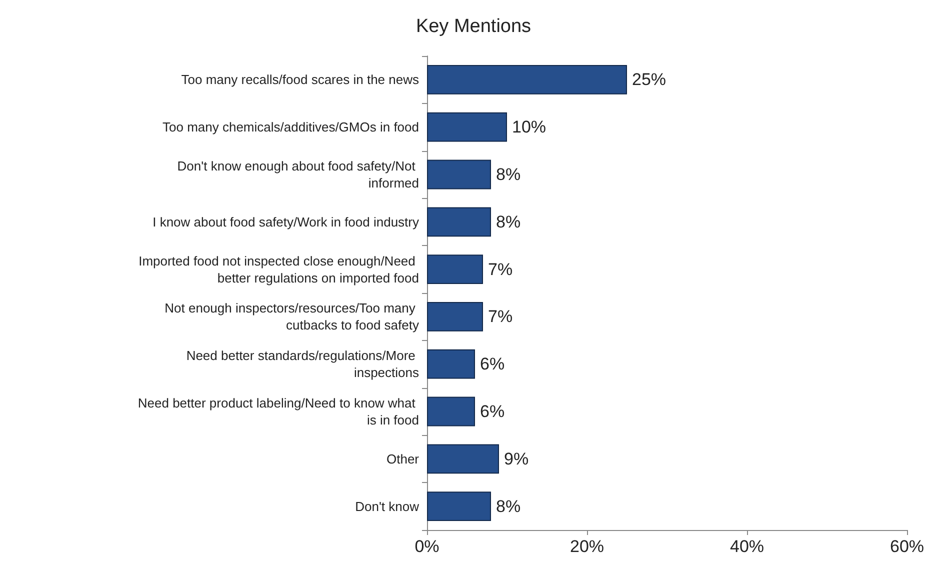 The image size is (947, 580). What do you see at coordinates (292, 316) in the screenshot?
I see `y-tick-label: Not enough inspectors/resources/Too many cutbacks to food safety` at bounding box center [292, 316].